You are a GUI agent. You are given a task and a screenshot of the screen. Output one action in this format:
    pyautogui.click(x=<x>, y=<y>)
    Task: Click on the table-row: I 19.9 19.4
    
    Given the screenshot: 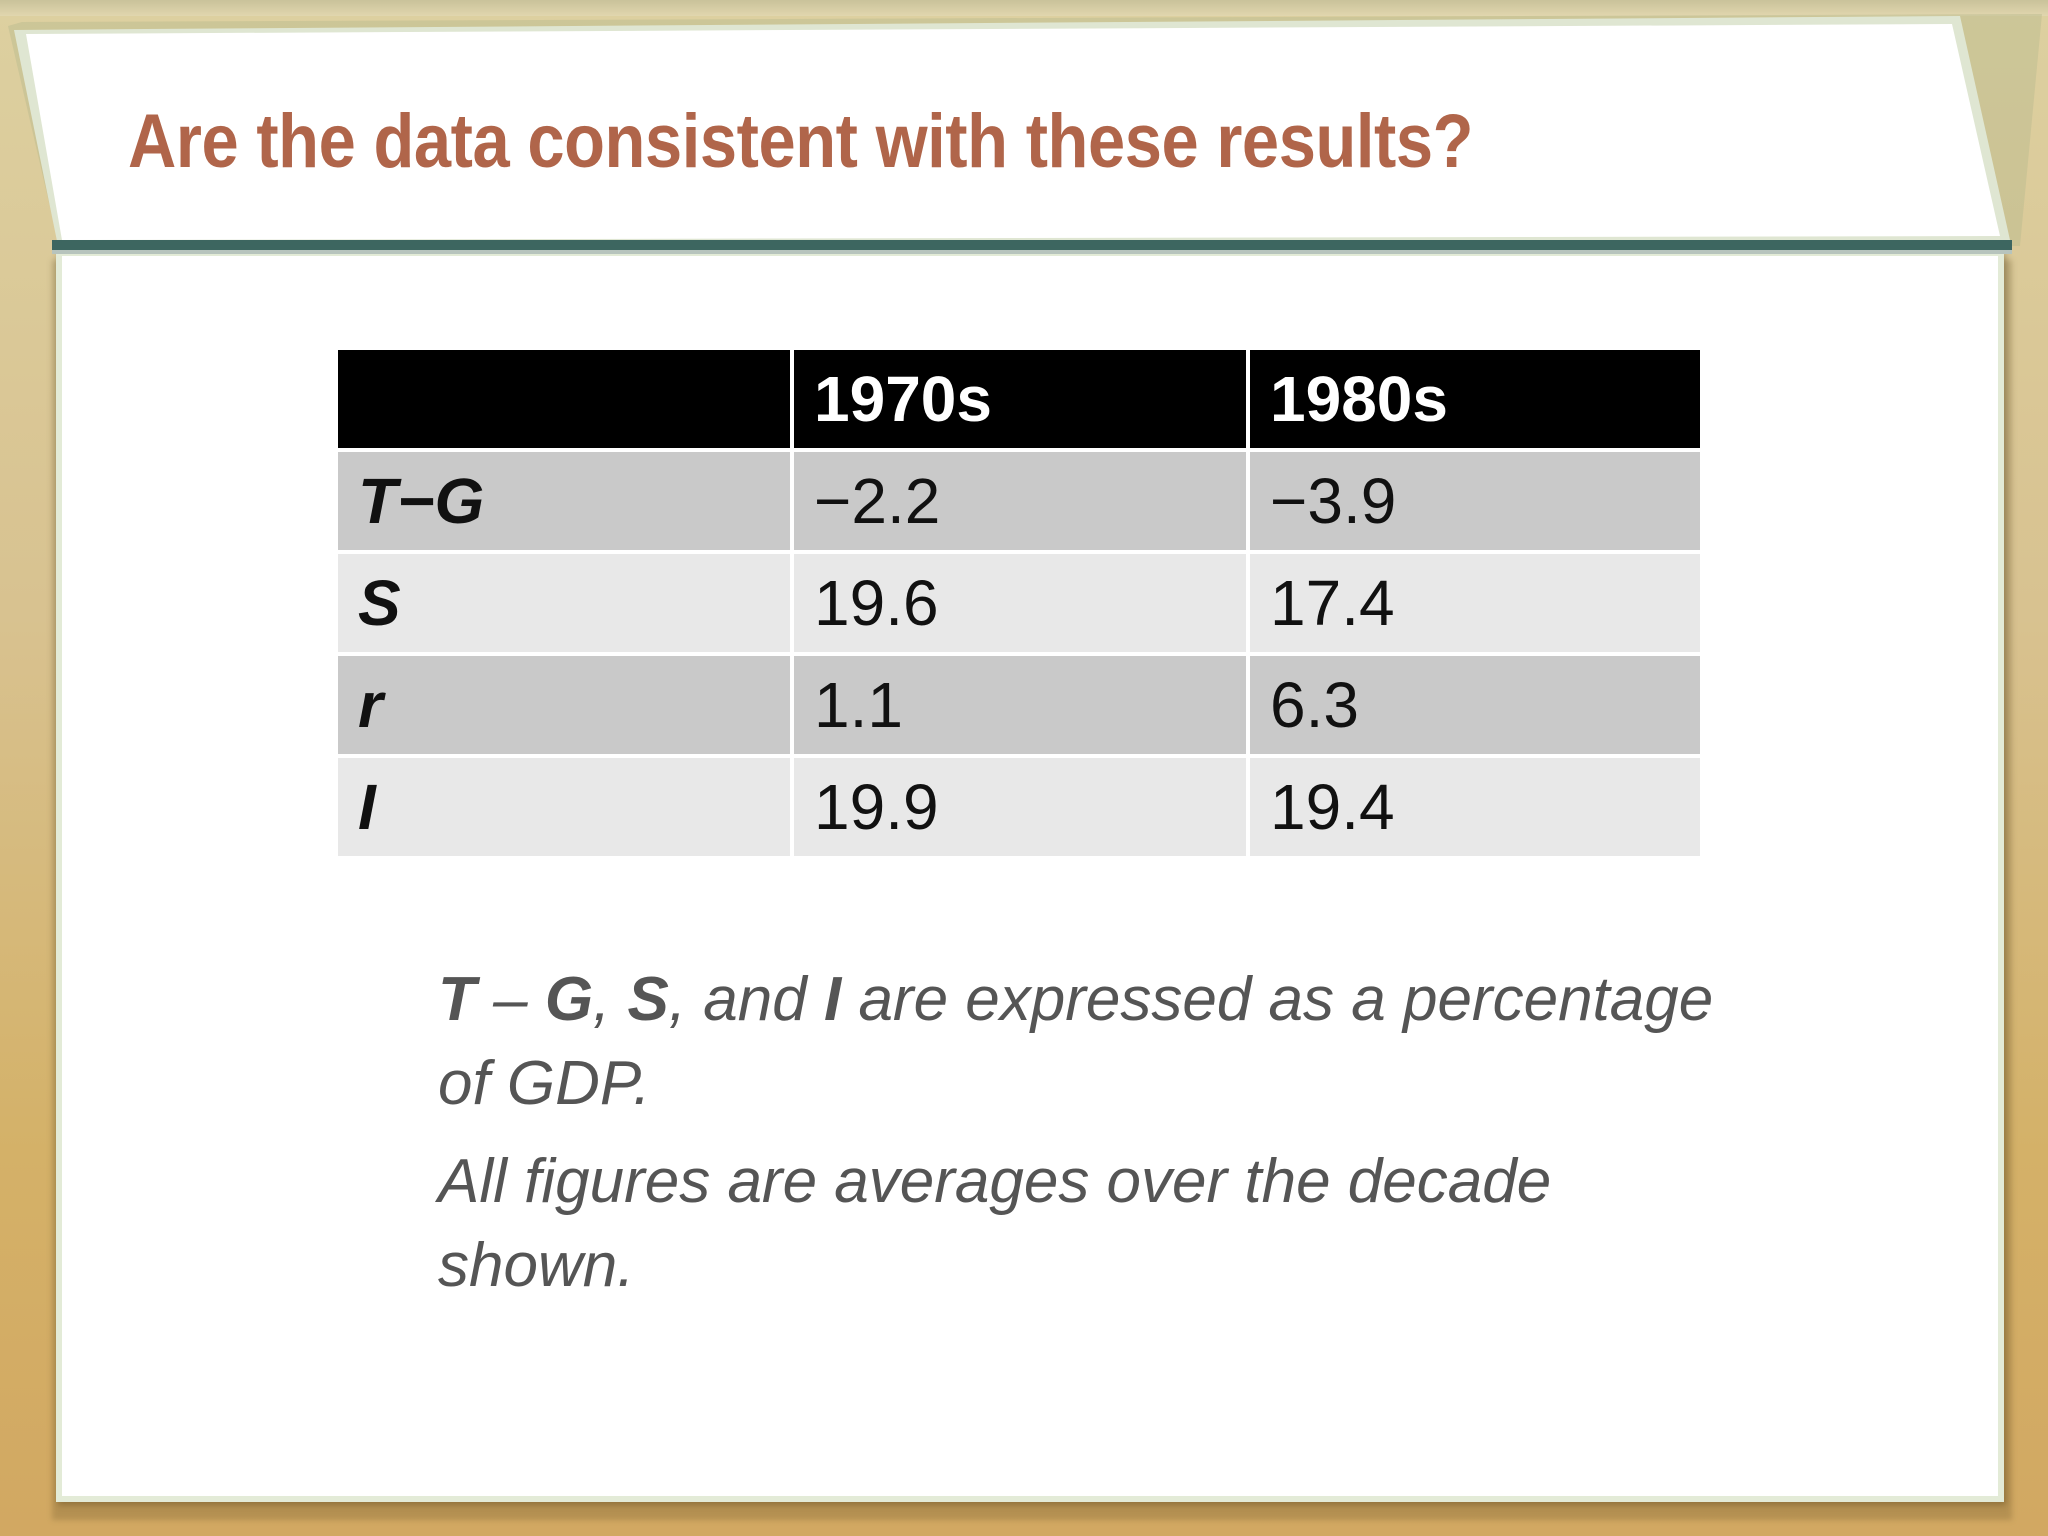 What is the action you would take?
    pyautogui.click(x=1019, y=807)
    